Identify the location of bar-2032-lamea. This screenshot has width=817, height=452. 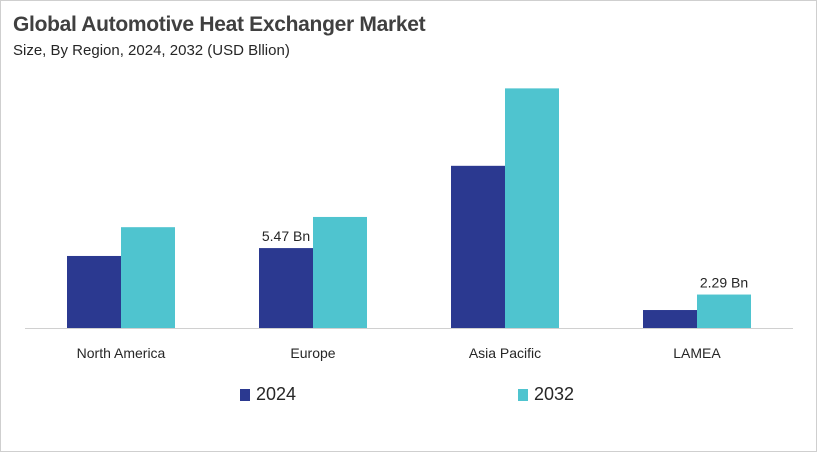
(724, 311).